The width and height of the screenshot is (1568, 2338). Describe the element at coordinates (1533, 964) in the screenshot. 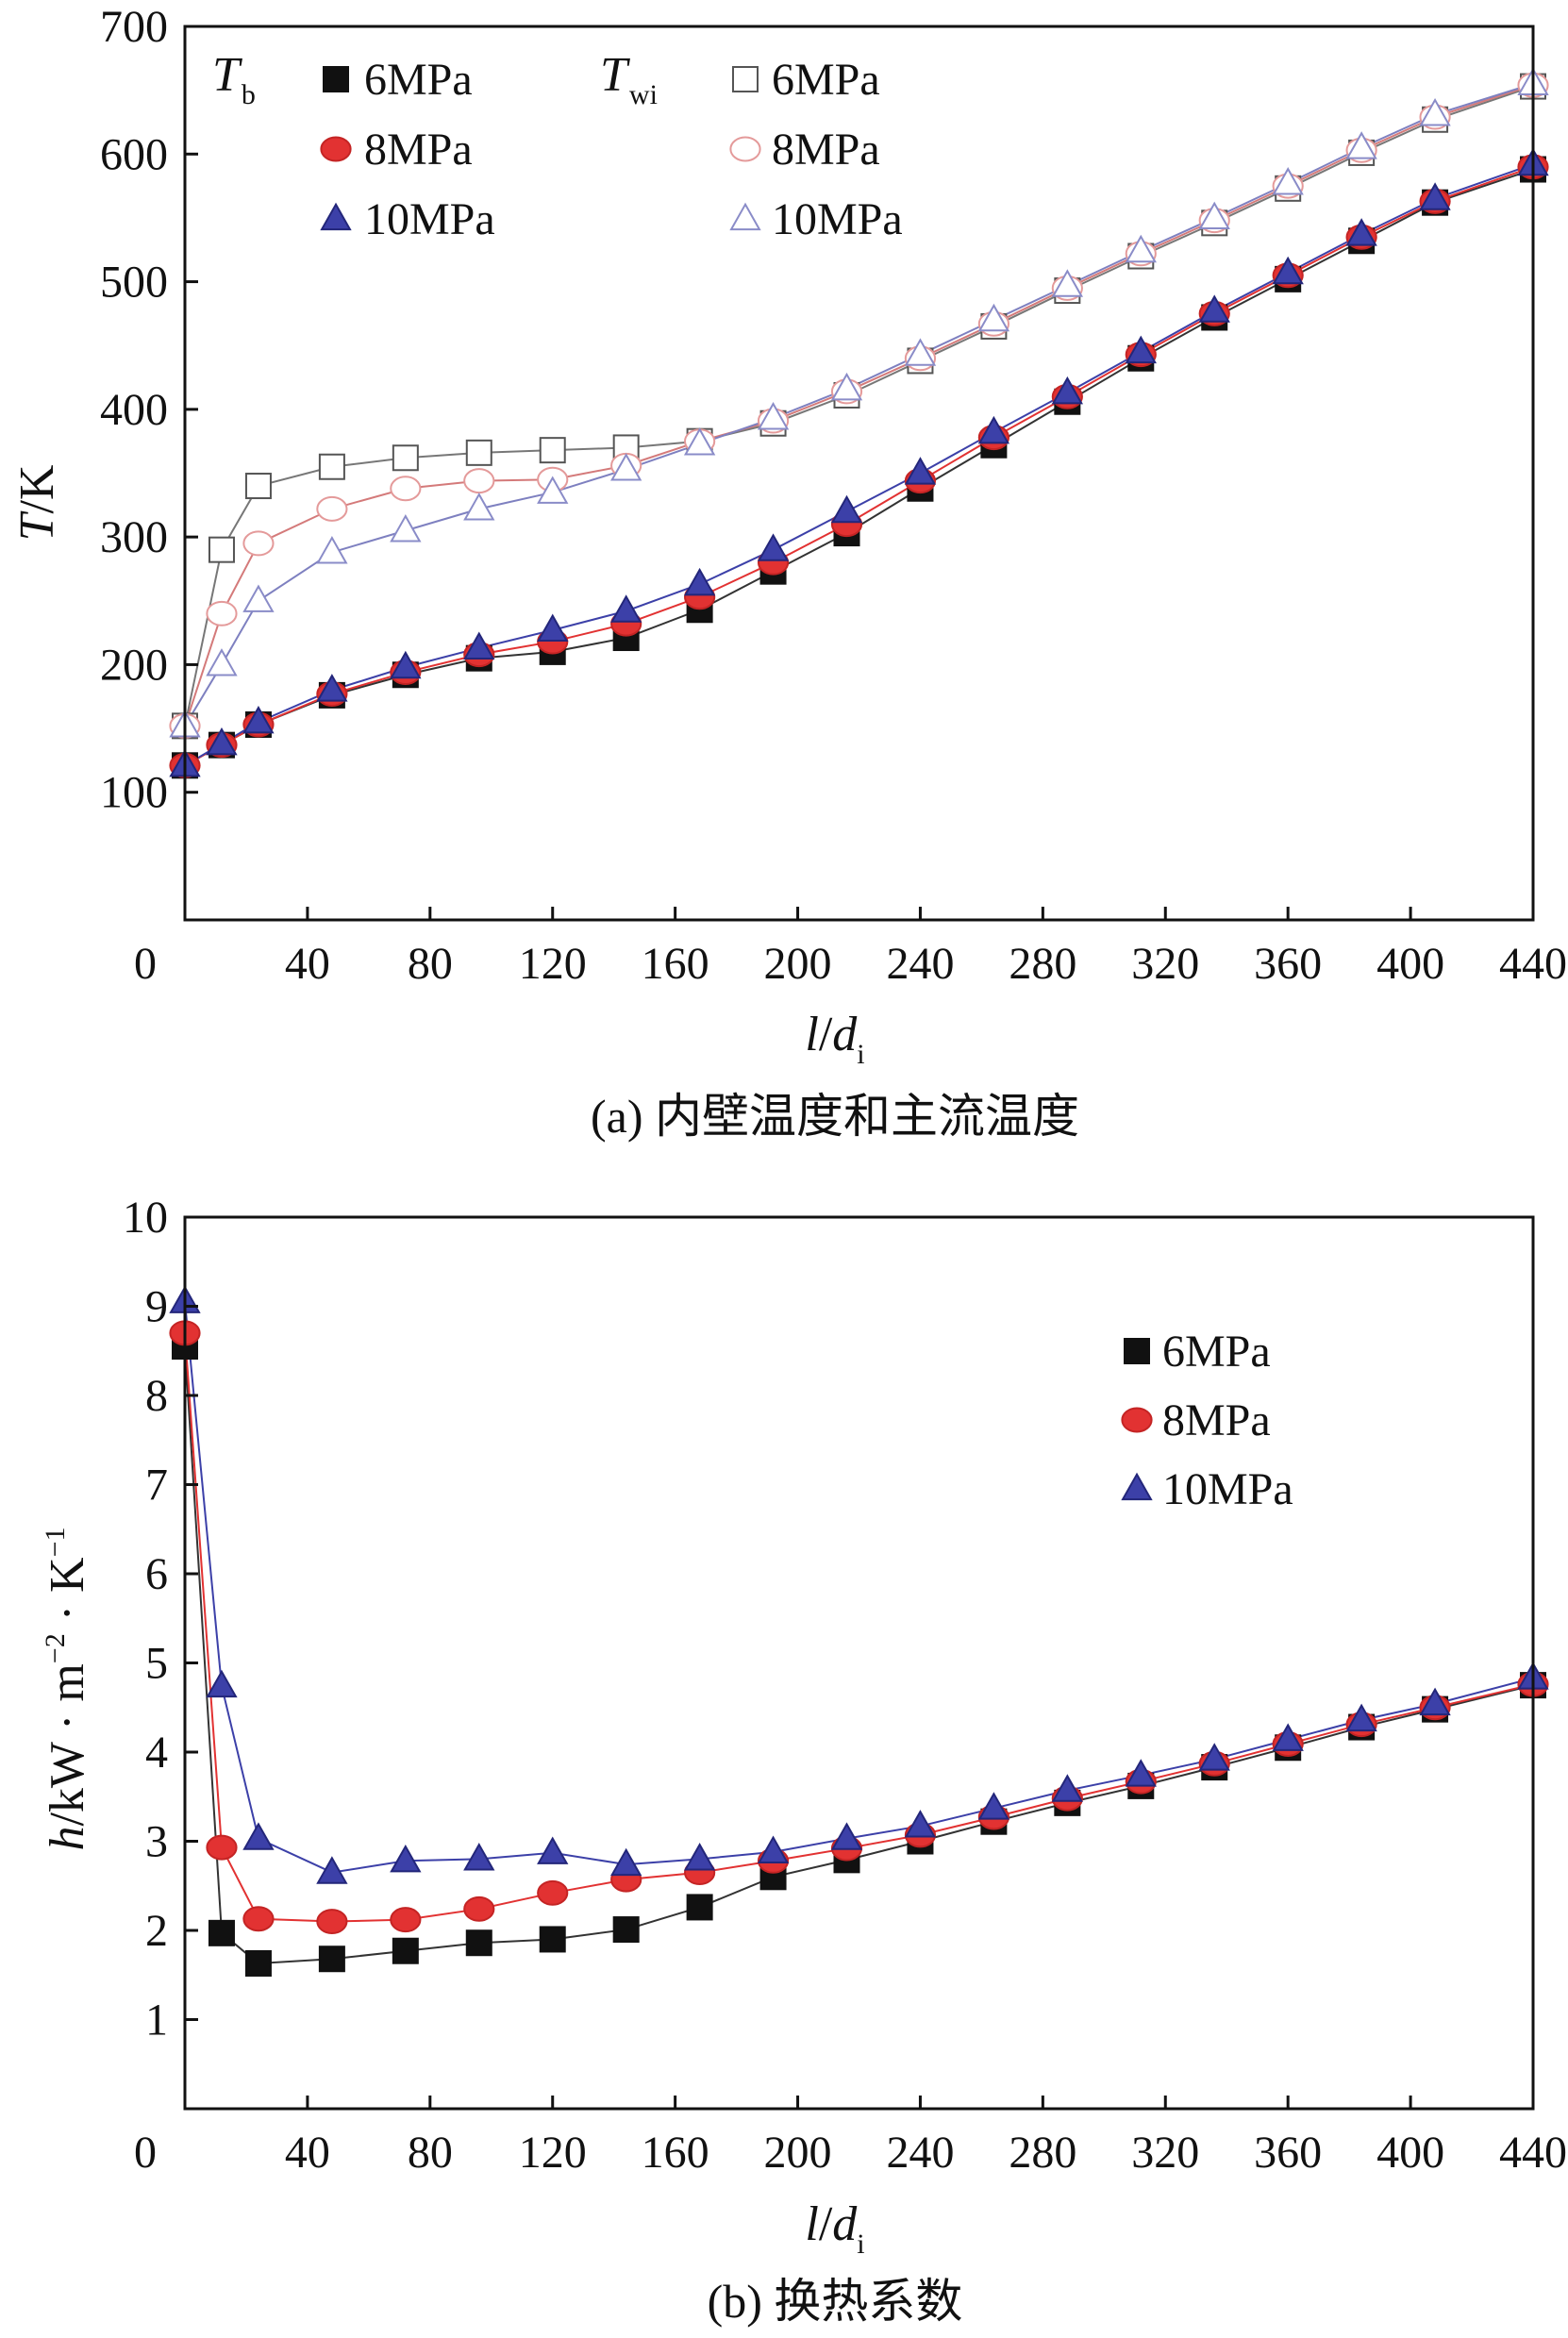

I see `x-tick-label: 440` at that location.